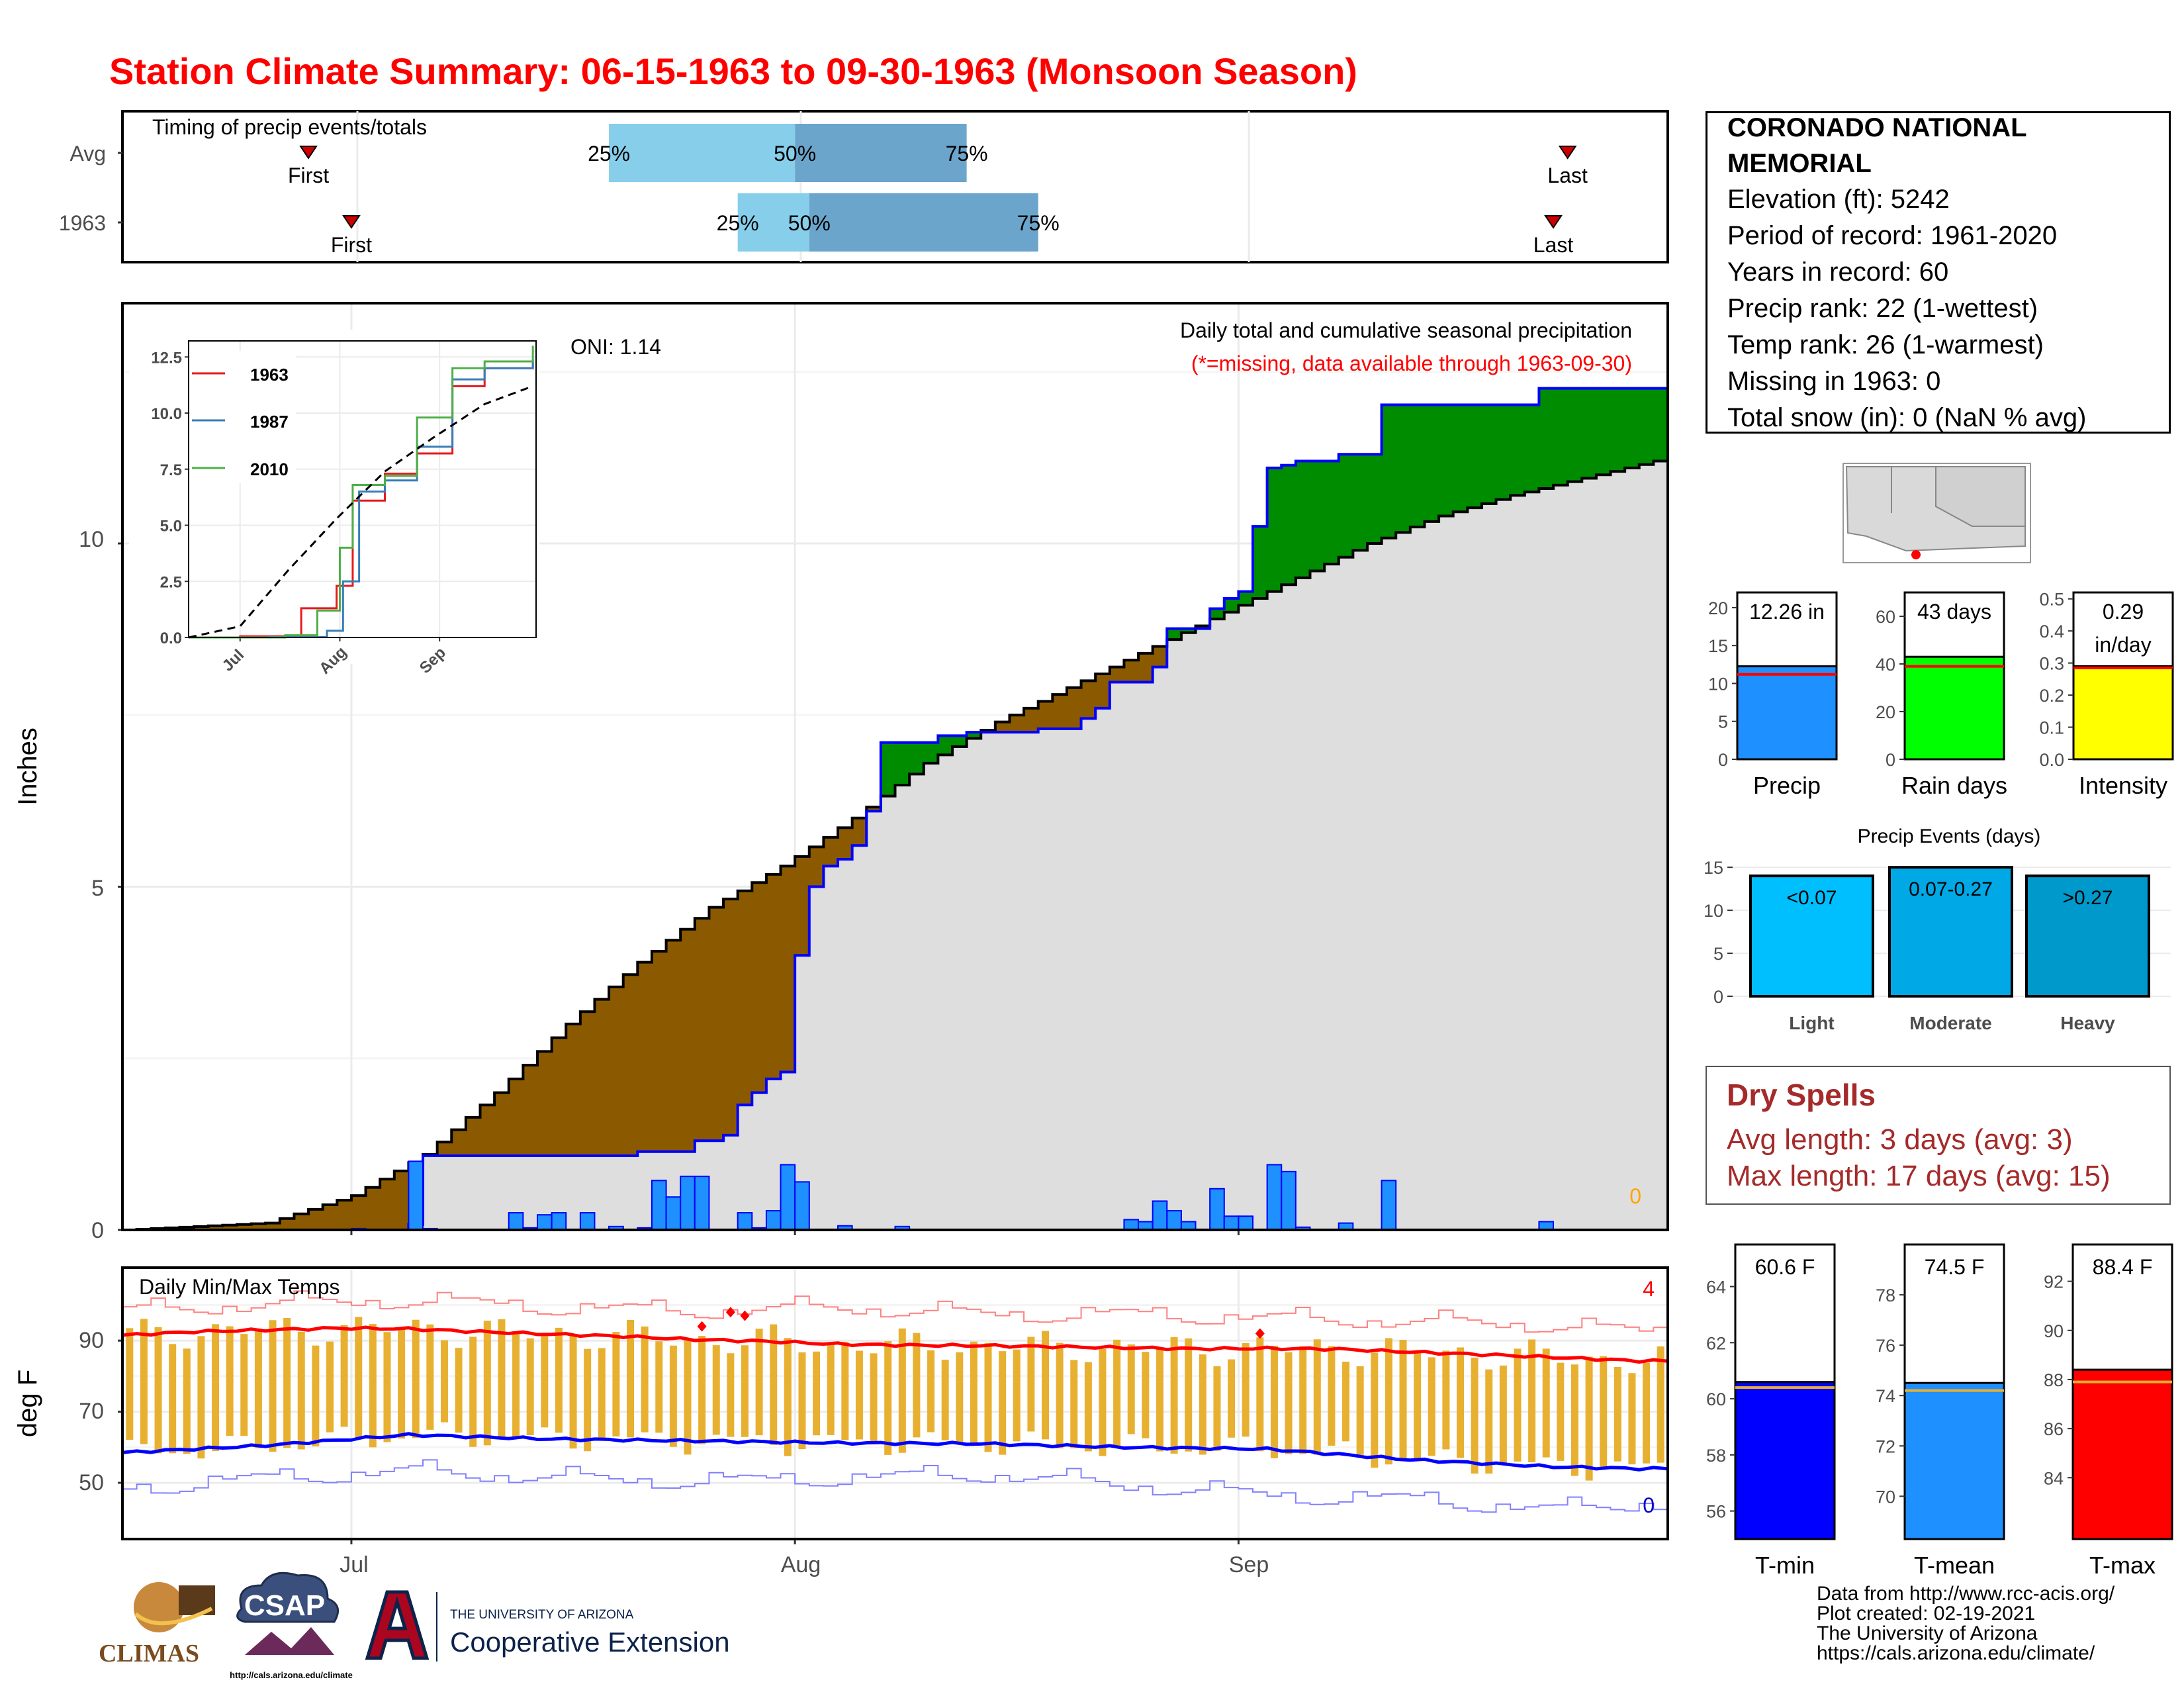 The width and height of the screenshot is (2184, 1688). Describe the element at coordinates (1718, 954) in the screenshot. I see `events-ytick-label-1: 5` at that location.